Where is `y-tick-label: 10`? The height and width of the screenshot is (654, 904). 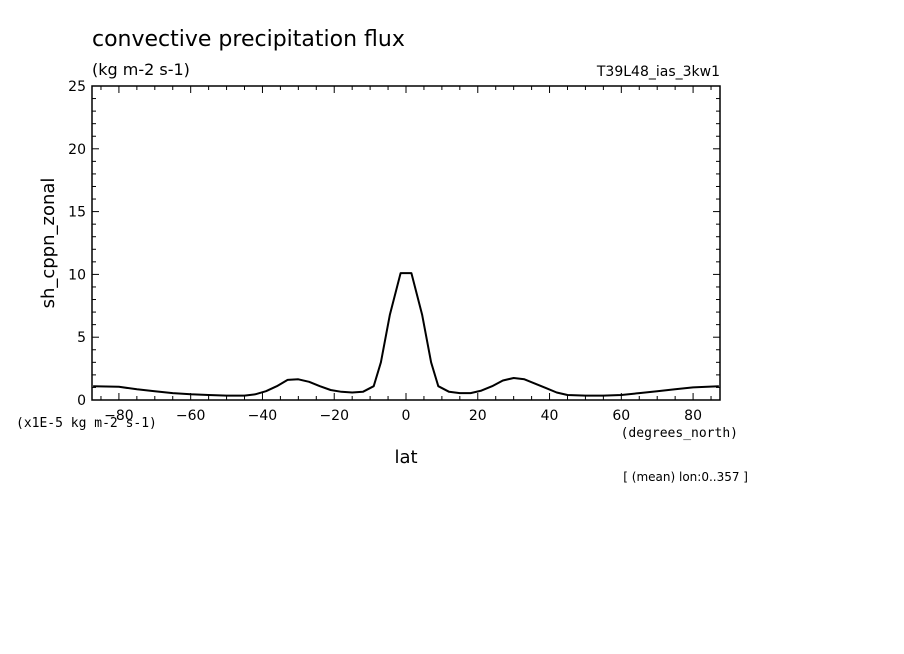
y-tick-label: 10 is located at coordinates (77, 275).